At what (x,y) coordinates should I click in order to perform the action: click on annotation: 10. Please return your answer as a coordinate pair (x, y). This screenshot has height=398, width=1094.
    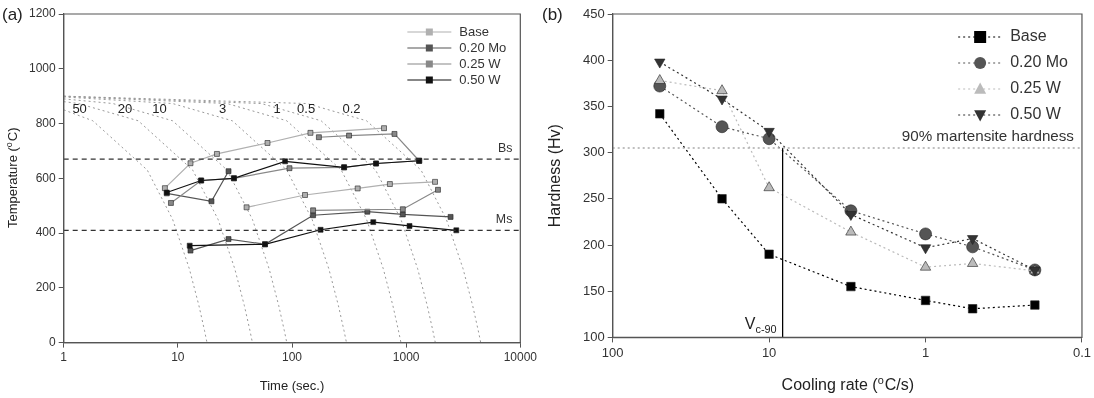
    Looking at the image, I should click on (159, 108).